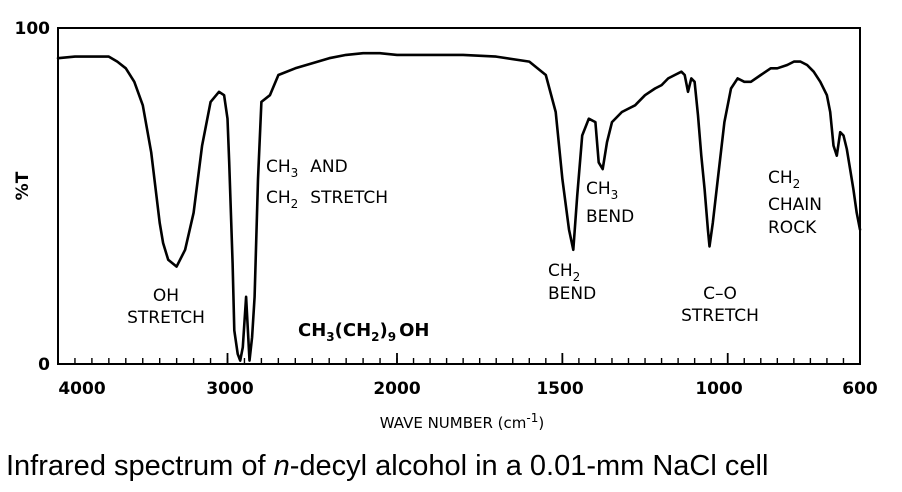 The height and width of the screenshot is (492, 902). I want to click on annotation-formula: CH3(CH2)9 OH, so click(363, 332).